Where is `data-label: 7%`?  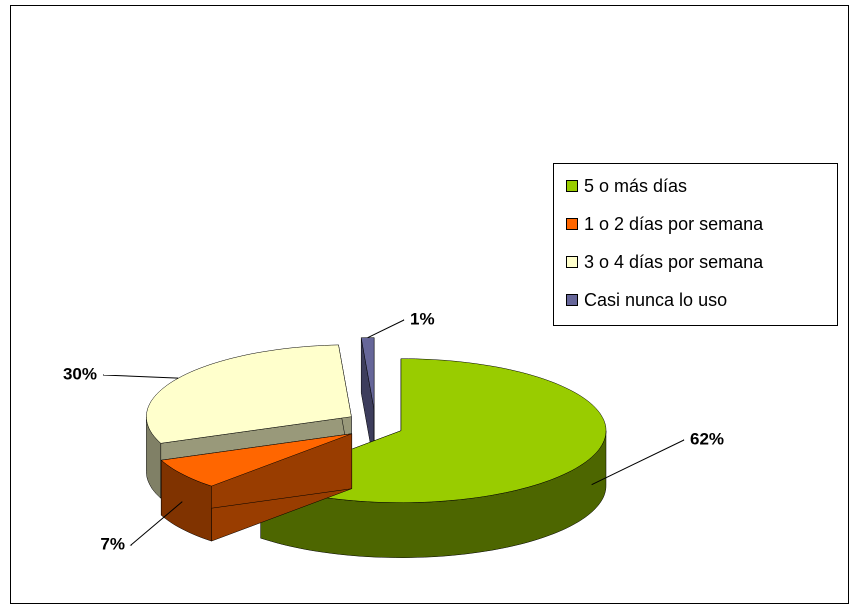 data-label: 7% is located at coordinates (112, 543).